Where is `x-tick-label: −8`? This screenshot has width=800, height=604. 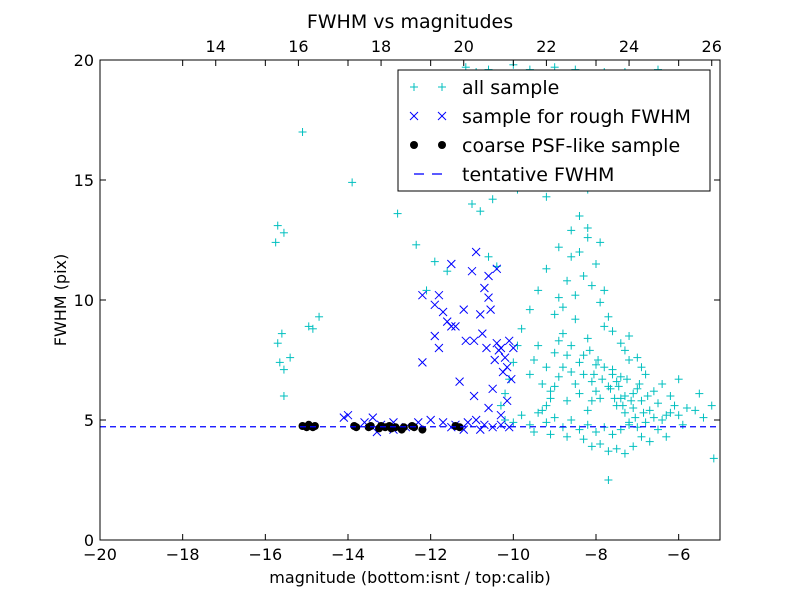 x-tick-label: −8 is located at coordinates (596, 554).